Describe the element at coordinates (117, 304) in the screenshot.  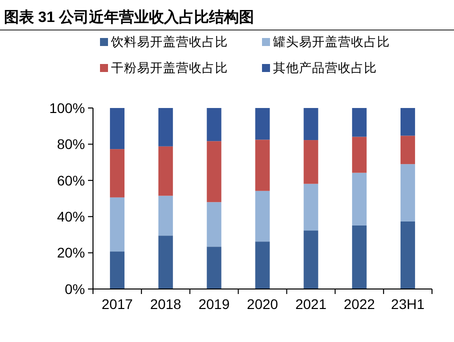
I see `x-tick-label: 2017` at that location.